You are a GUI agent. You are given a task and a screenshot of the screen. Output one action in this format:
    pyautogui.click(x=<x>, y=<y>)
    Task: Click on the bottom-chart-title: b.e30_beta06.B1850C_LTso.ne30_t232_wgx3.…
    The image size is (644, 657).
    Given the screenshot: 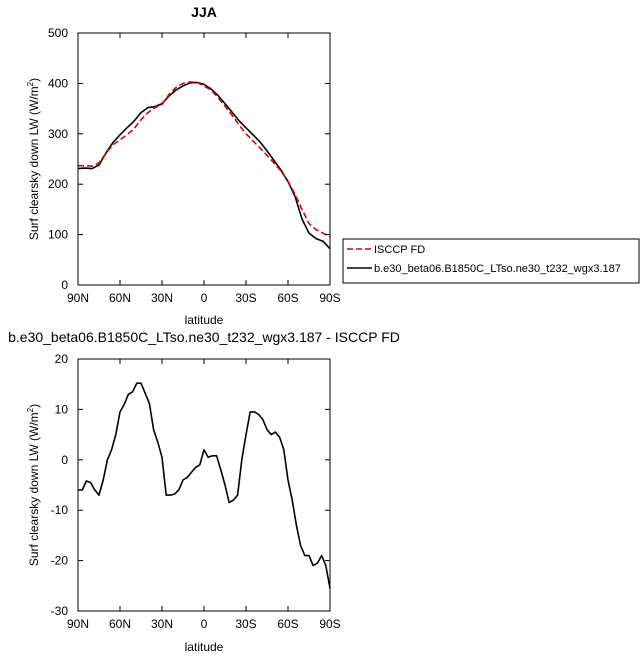 What is the action you would take?
    pyautogui.click(x=204, y=337)
    